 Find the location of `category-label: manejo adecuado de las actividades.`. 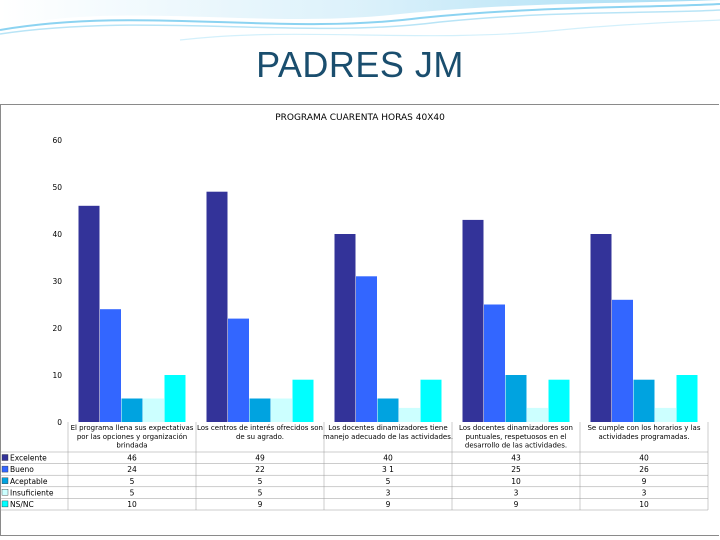

category-label: manejo adecuado de las actividades. is located at coordinates (388, 437).